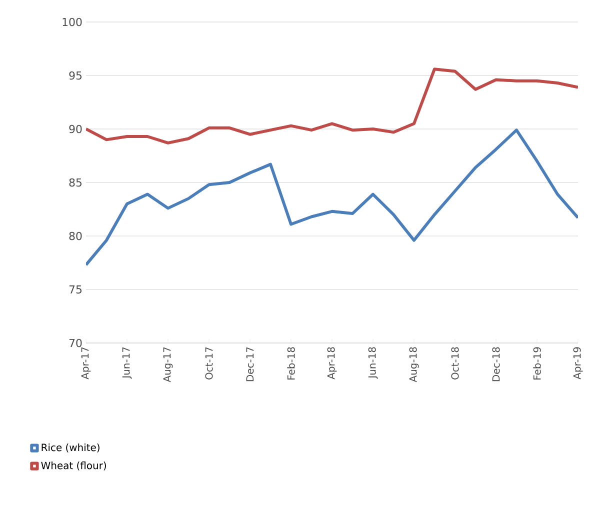 Image resolution: width=594 pixels, height=511 pixels. Describe the element at coordinates (127, 363) in the screenshot. I see `x-tick-label: Jun-17` at that location.